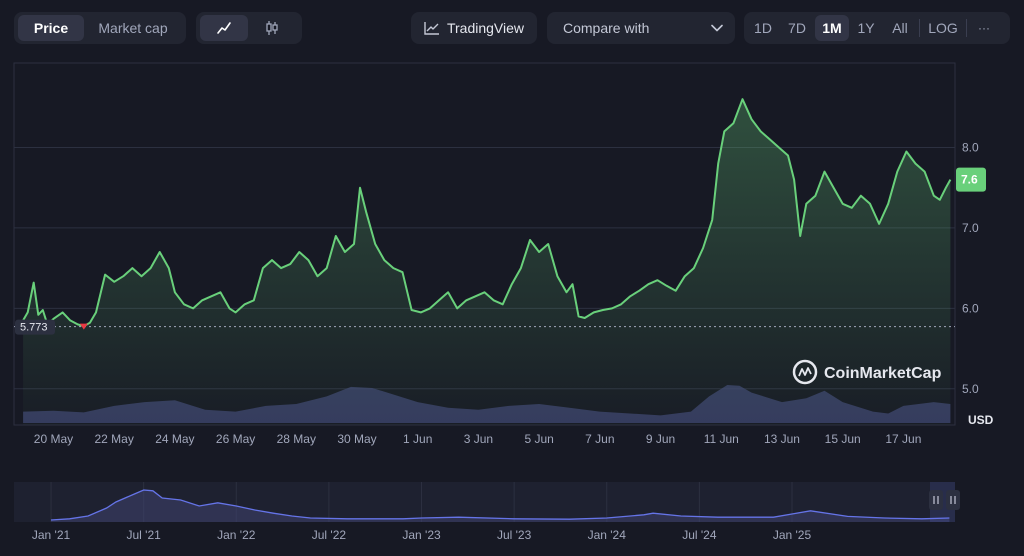 The height and width of the screenshot is (556, 1024). Describe the element at coordinates (900, 28) in the screenshot. I see `range-all-button: All` at that location.